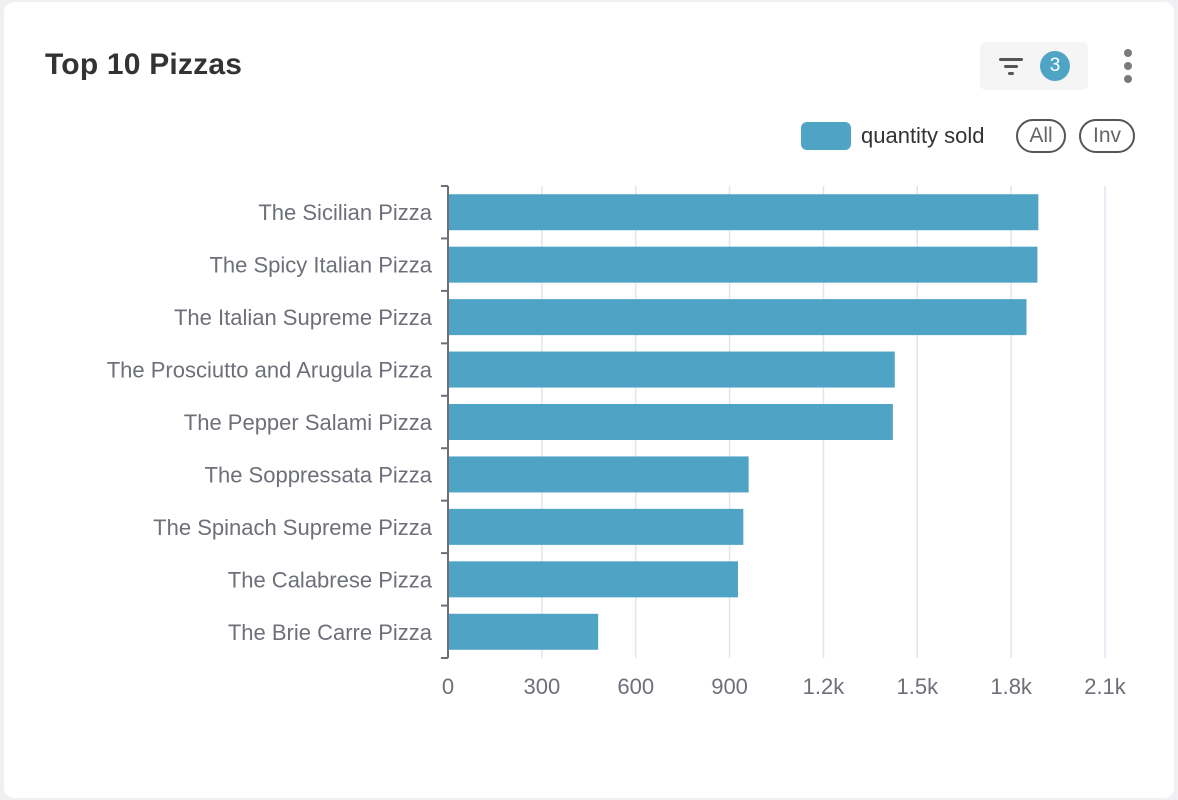 This screenshot has height=800, width=1178. Describe the element at coordinates (448, 686) in the screenshot. I see `x-tick-label: 0` at that location.